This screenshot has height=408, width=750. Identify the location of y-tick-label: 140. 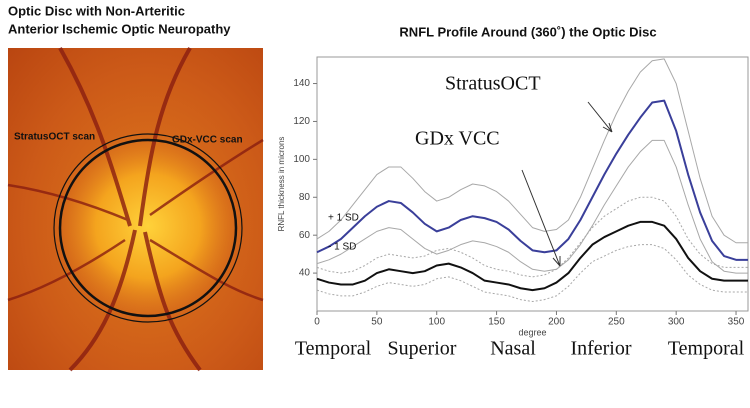
(301, 83).